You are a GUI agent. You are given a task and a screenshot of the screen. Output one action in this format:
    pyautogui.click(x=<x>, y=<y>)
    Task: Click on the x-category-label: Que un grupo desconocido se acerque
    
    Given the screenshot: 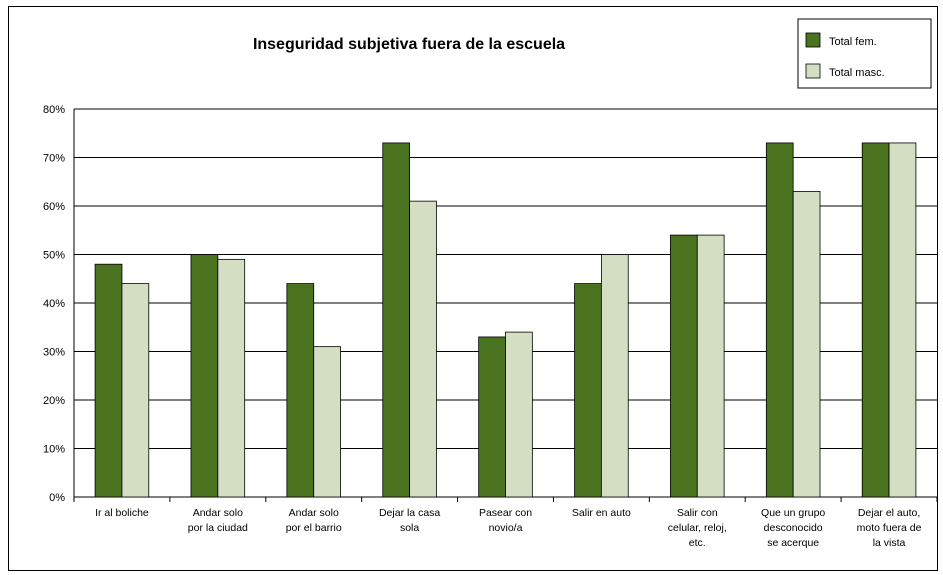 What is the action you would take?
    pyautogui.click(x=793, y=528)
    